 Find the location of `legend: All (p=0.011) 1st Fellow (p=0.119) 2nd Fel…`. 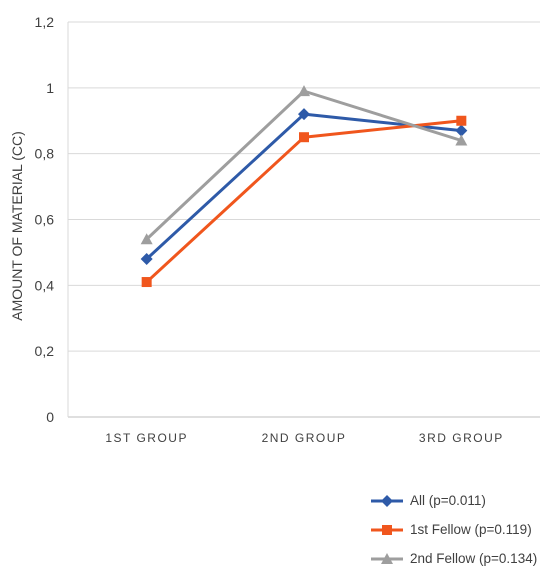

legend: All (p=0.011) 1st Fellow (p=0.119) 2nd Fel… is located at coordinates (458, 529).